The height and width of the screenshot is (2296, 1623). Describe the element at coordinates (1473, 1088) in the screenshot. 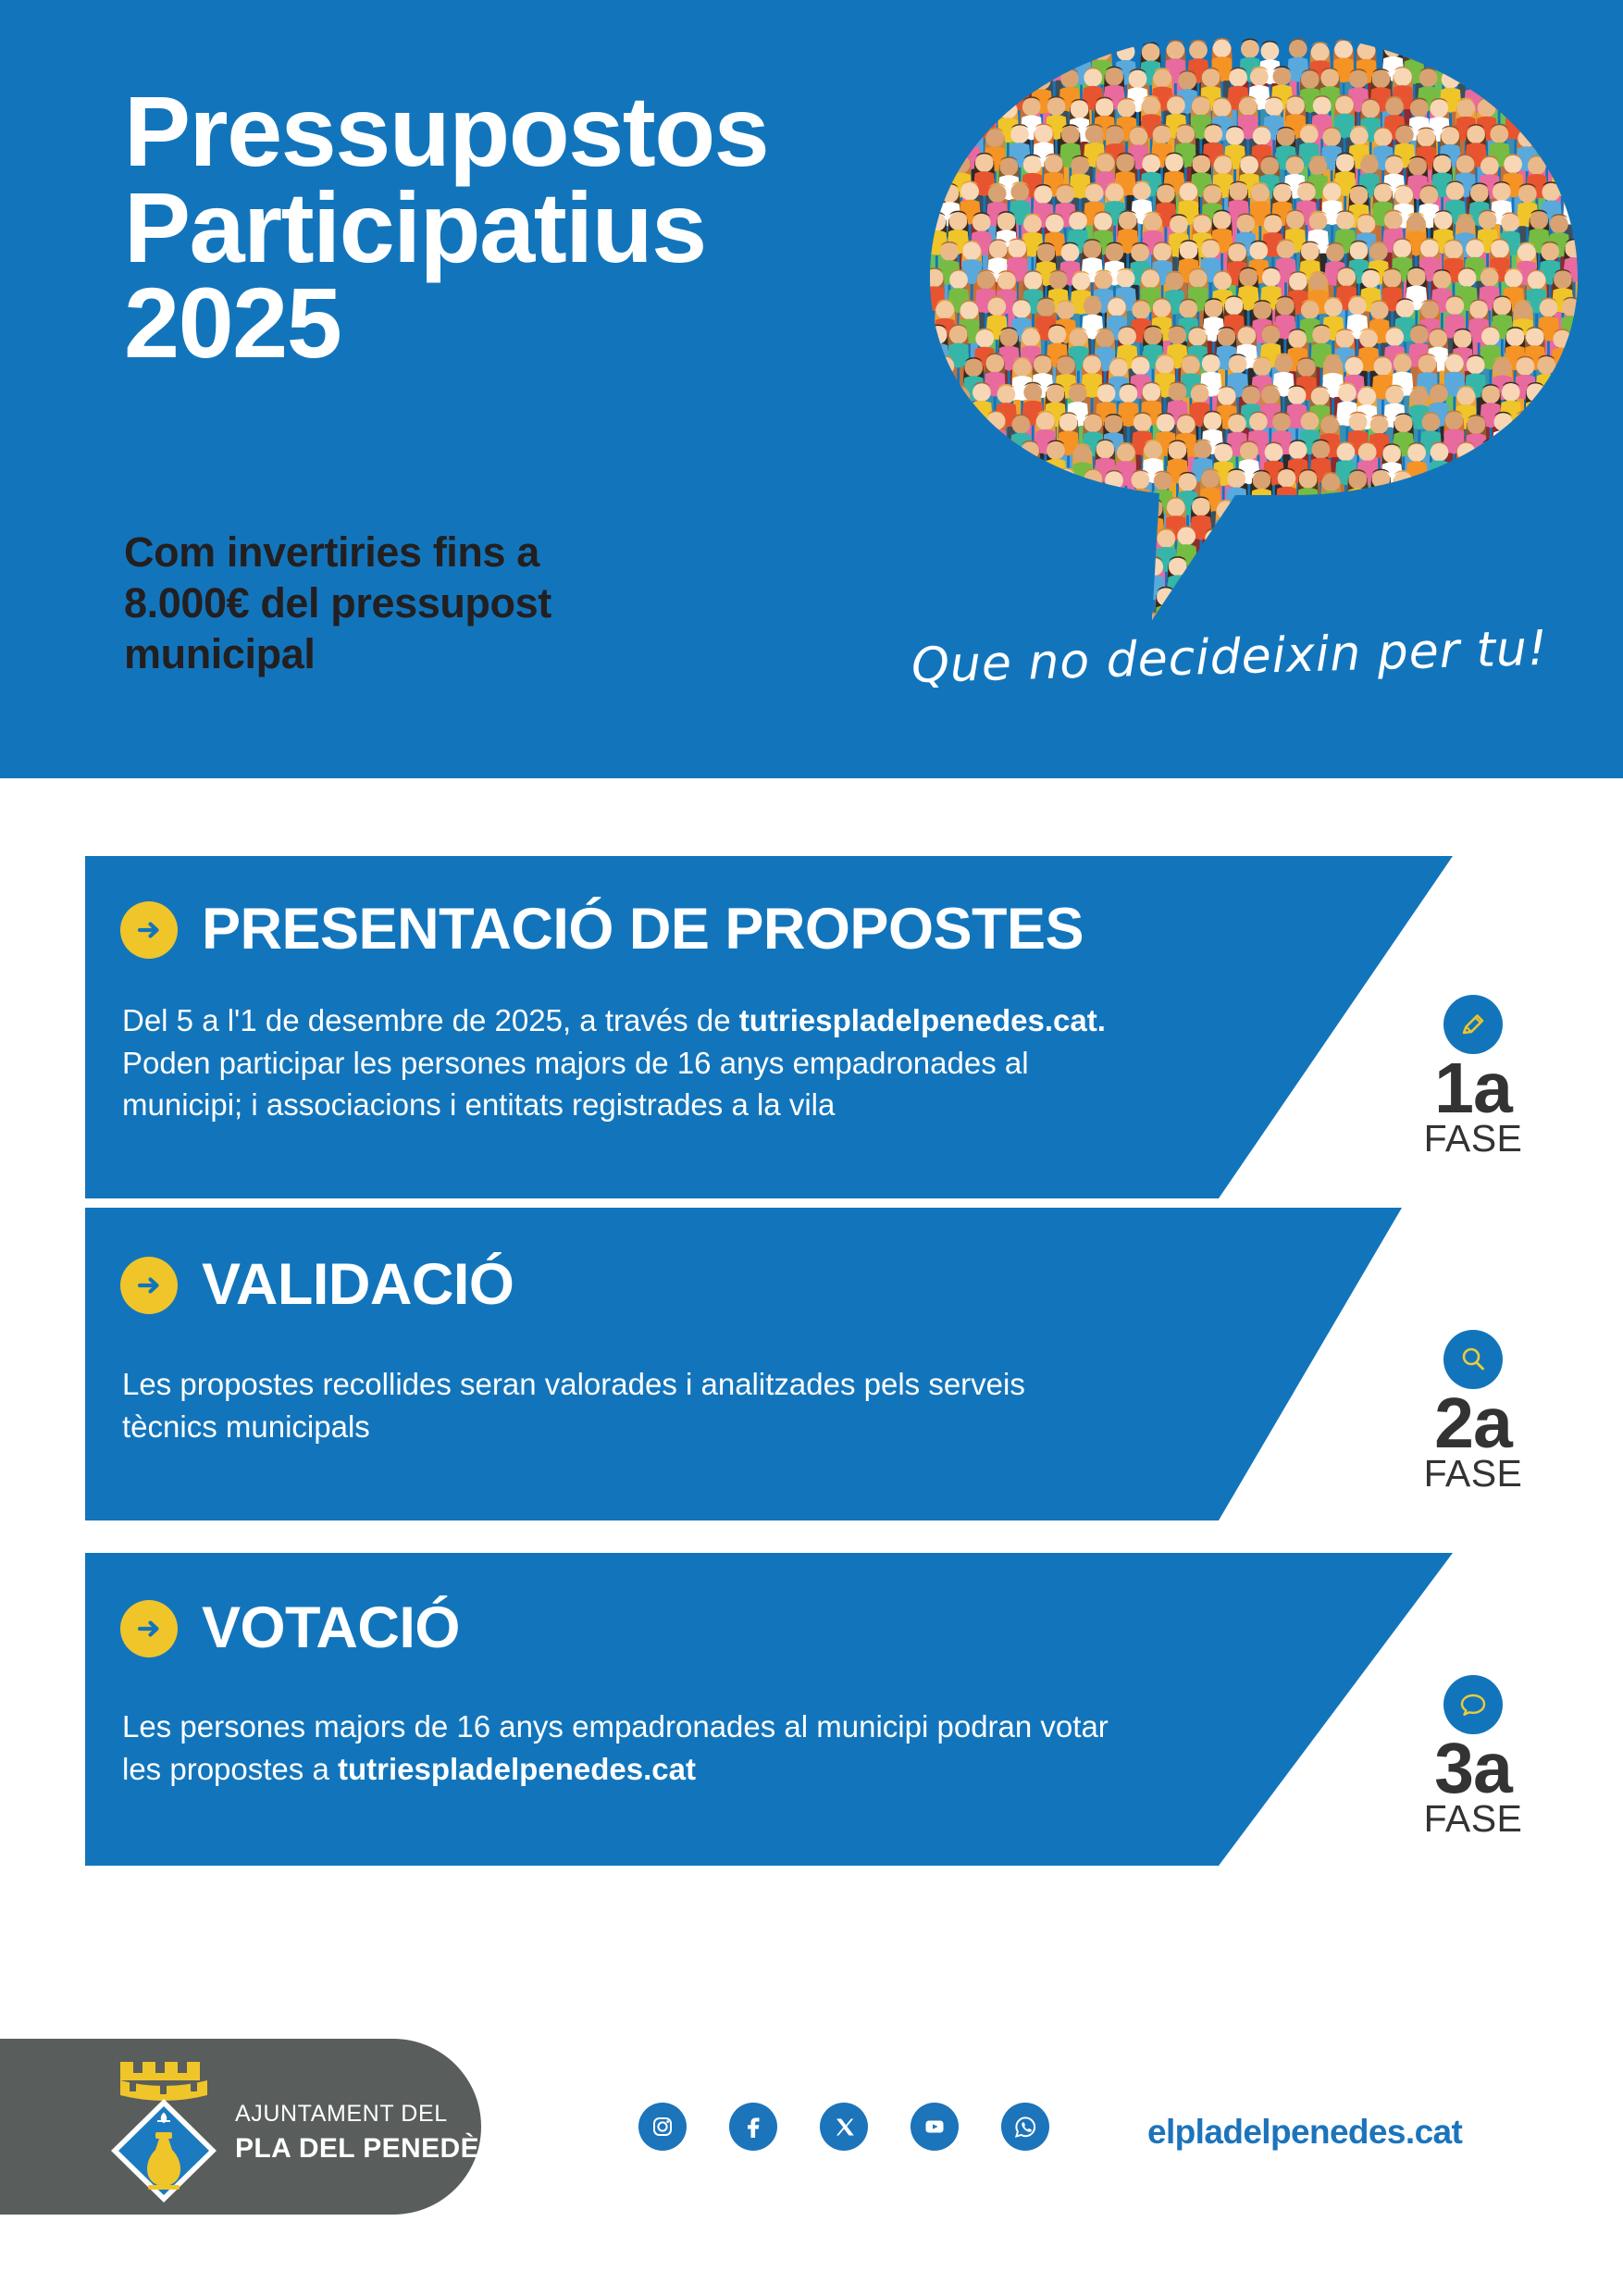

I see `phase-badge-number: 1a` at that location.